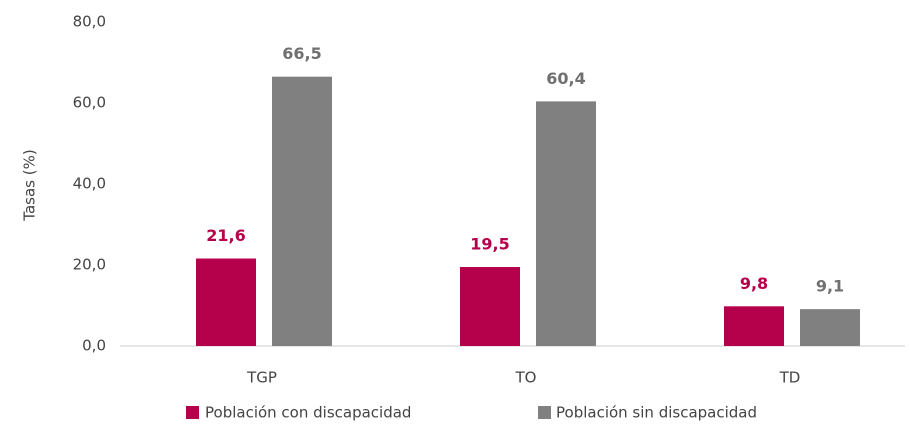  Describe the element at coordinates (754, 283) in the screenshot. I see `value-label: 9,8` at that location.